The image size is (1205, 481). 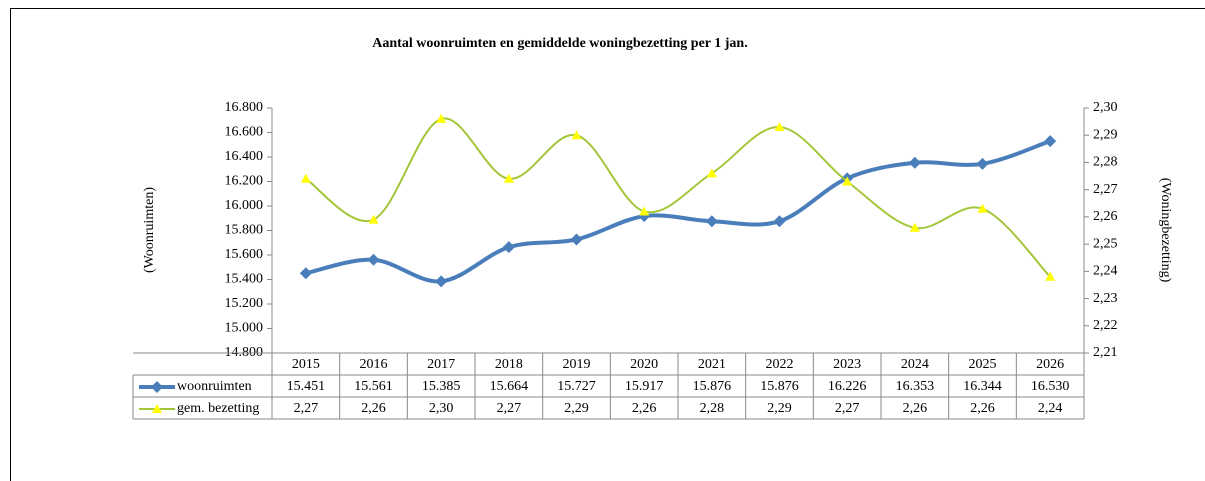 I want to click on y2-tick-label: 2,22, so click(x=1105, y=325).